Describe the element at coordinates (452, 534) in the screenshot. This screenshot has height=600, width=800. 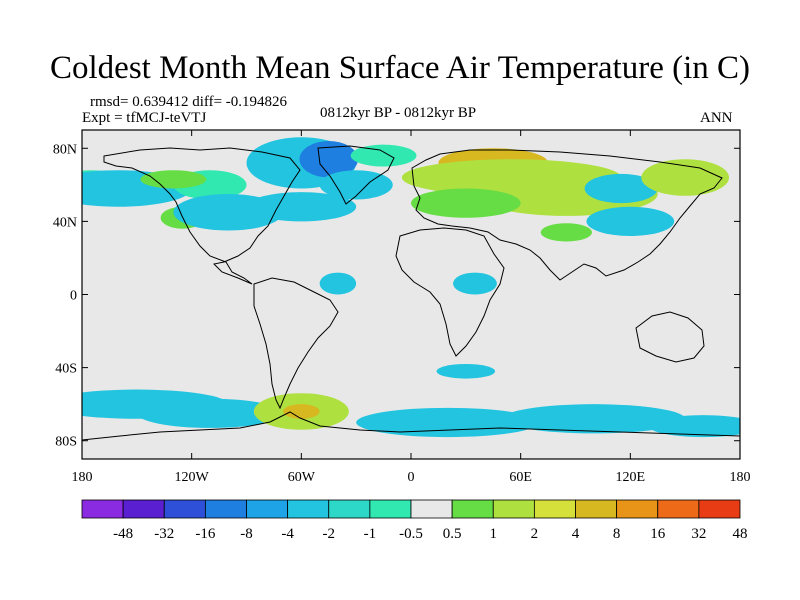
I see `colorbar-label: 0.5` at that location.